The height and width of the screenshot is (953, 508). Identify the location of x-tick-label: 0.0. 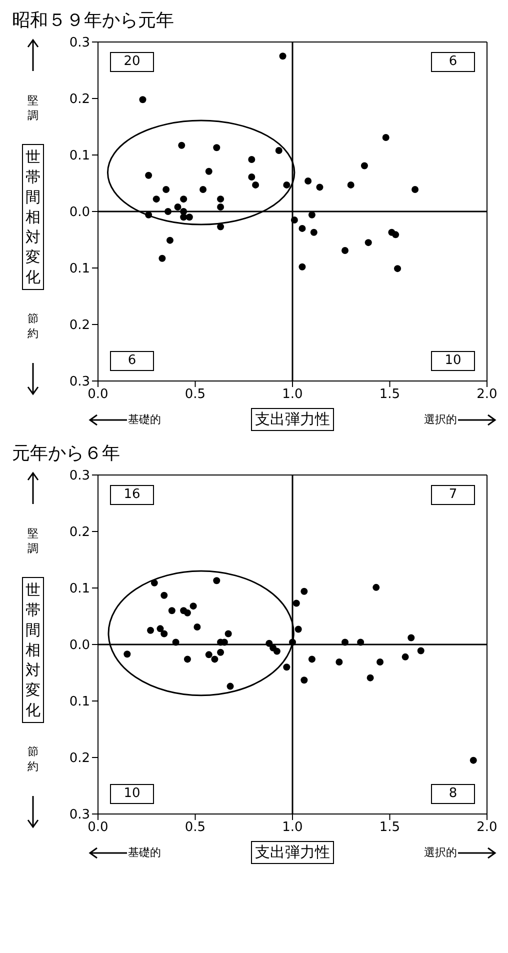
(98, 828).